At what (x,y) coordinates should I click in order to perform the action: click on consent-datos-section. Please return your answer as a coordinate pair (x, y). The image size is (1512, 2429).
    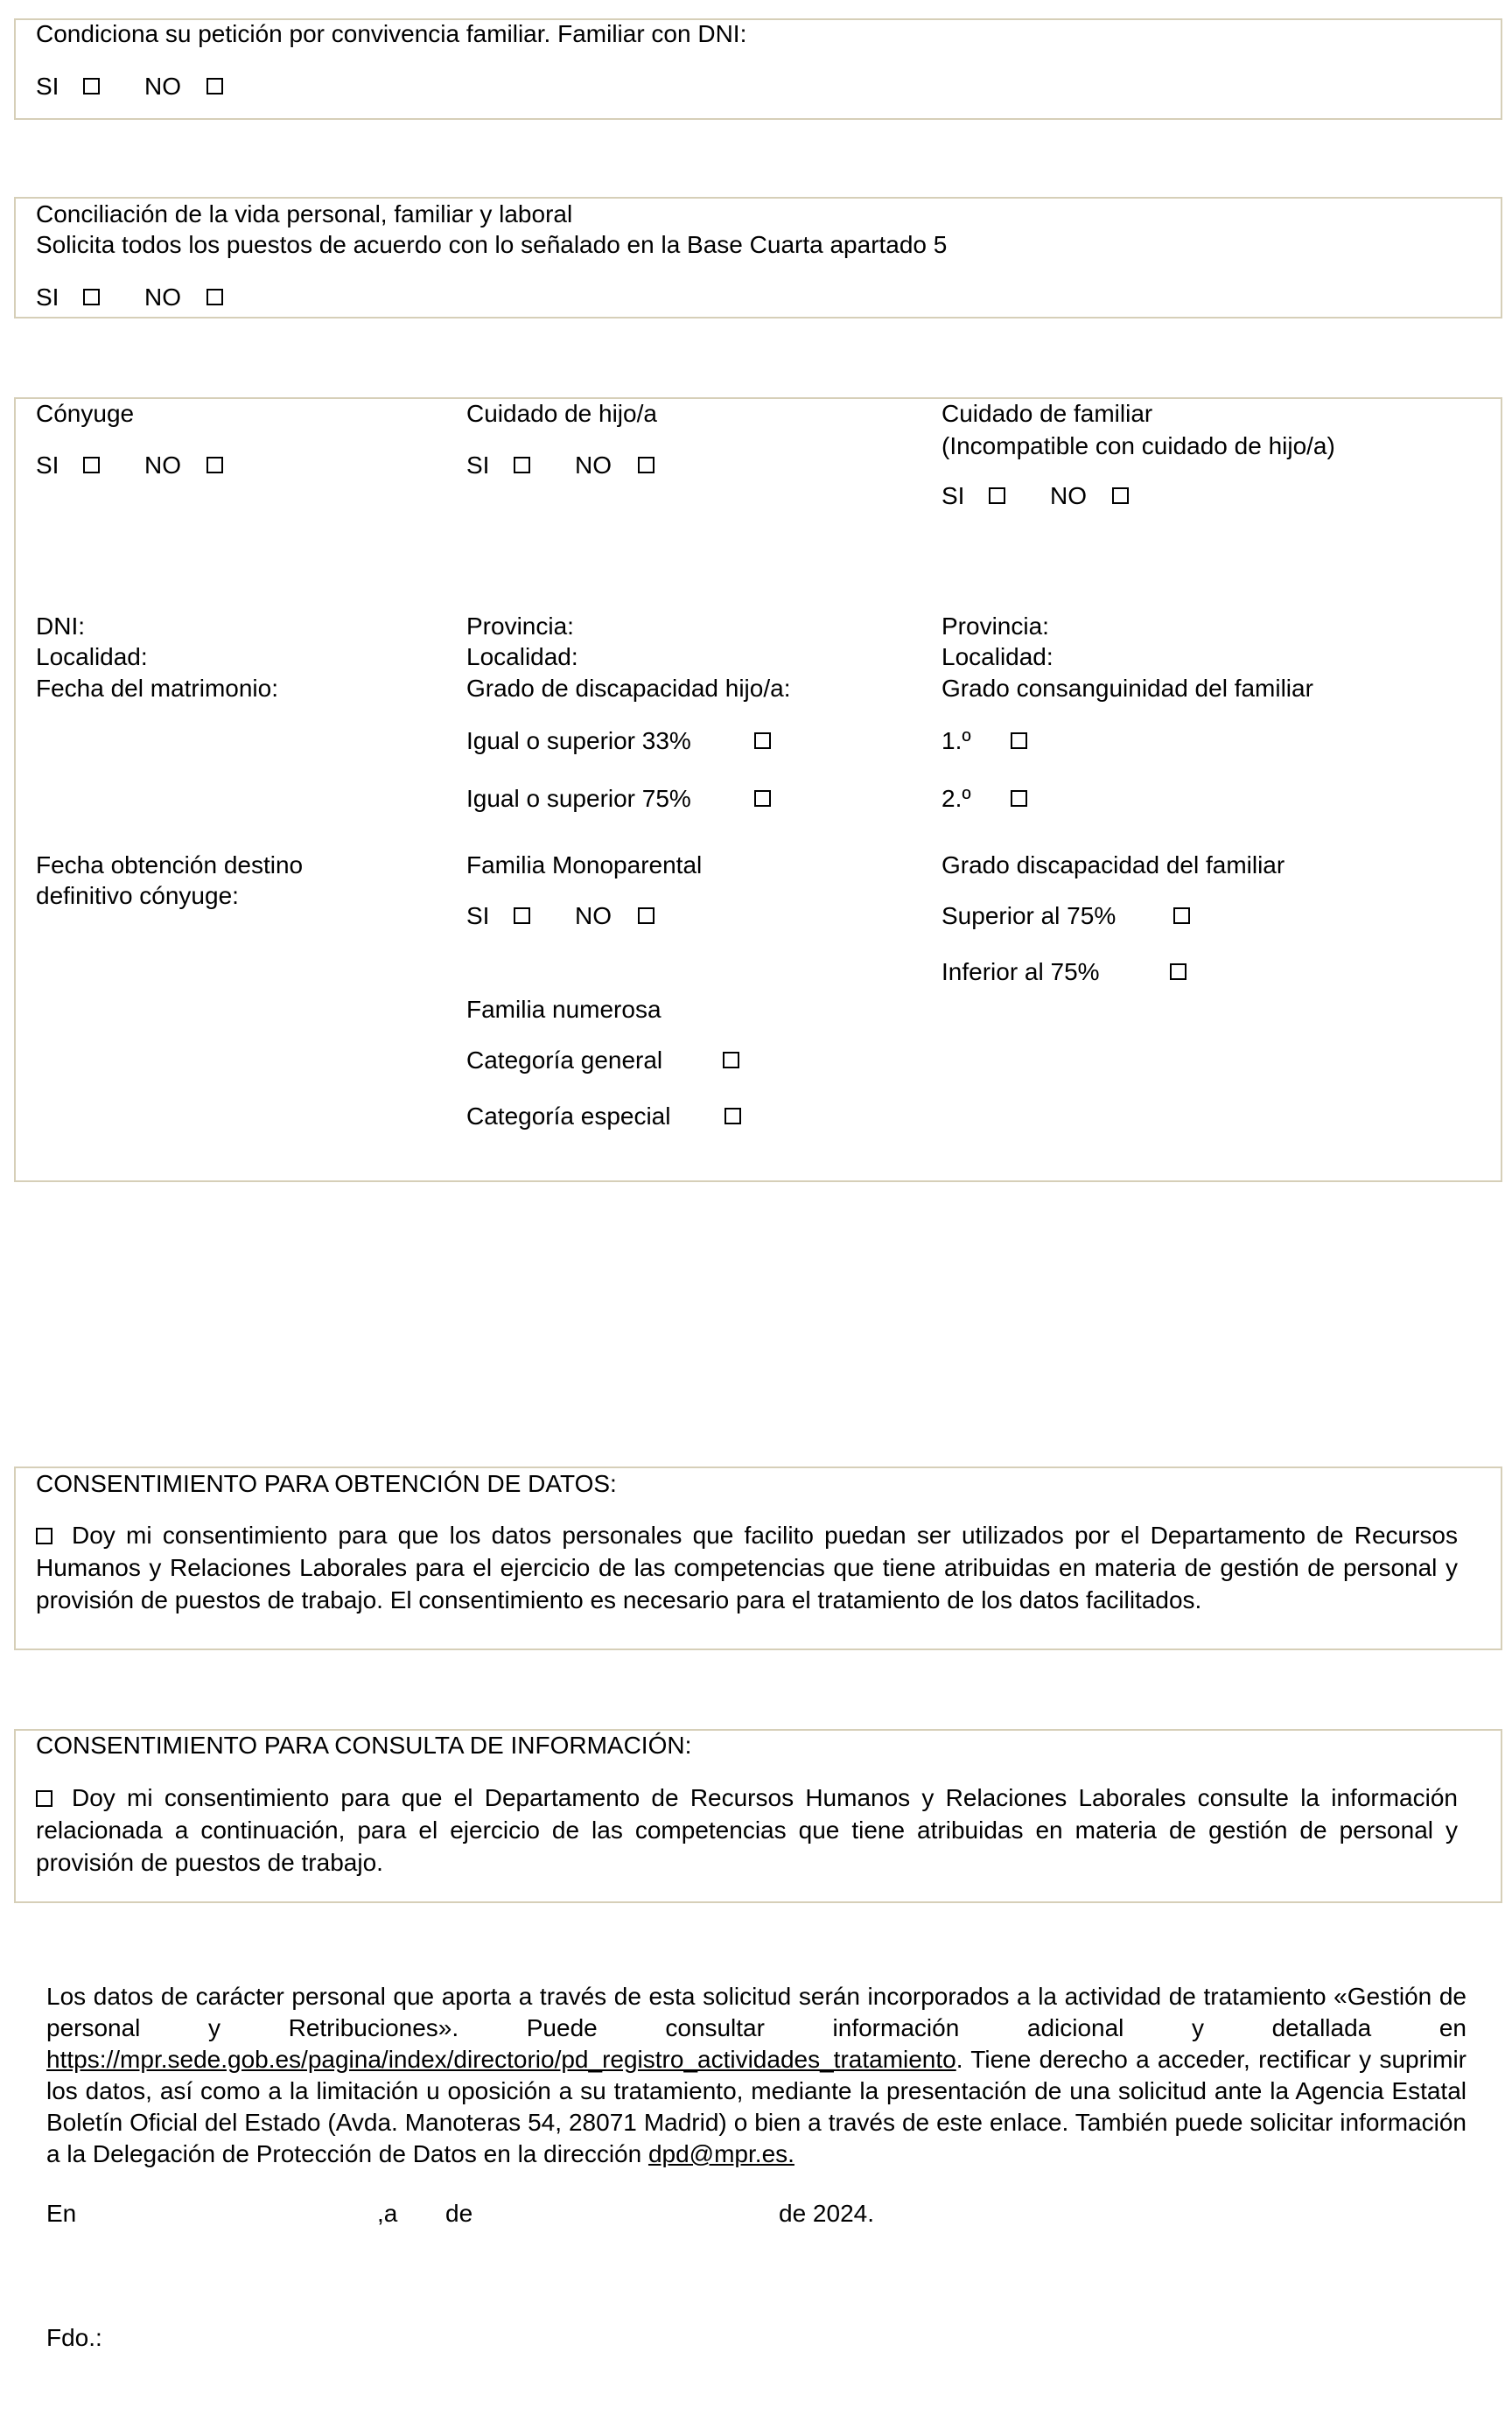
    Looking at the image, I should click on (758, 1558).